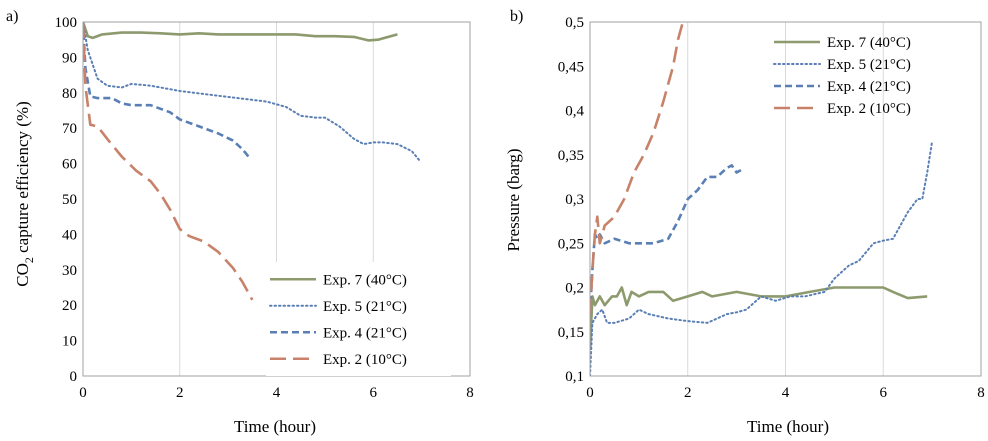  What do you see at coordinates (12, 16) in the screenshot?
I see `panel-label: a)` at bounding box center [12, 16].